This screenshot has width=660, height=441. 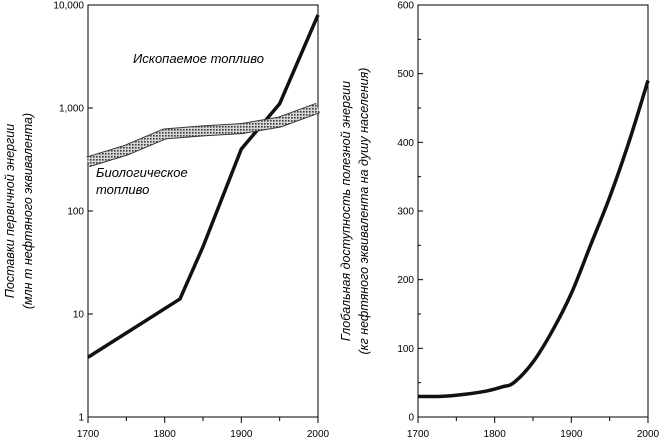 I want to click on y-tick-label: 10, so click(x=79, y=315).